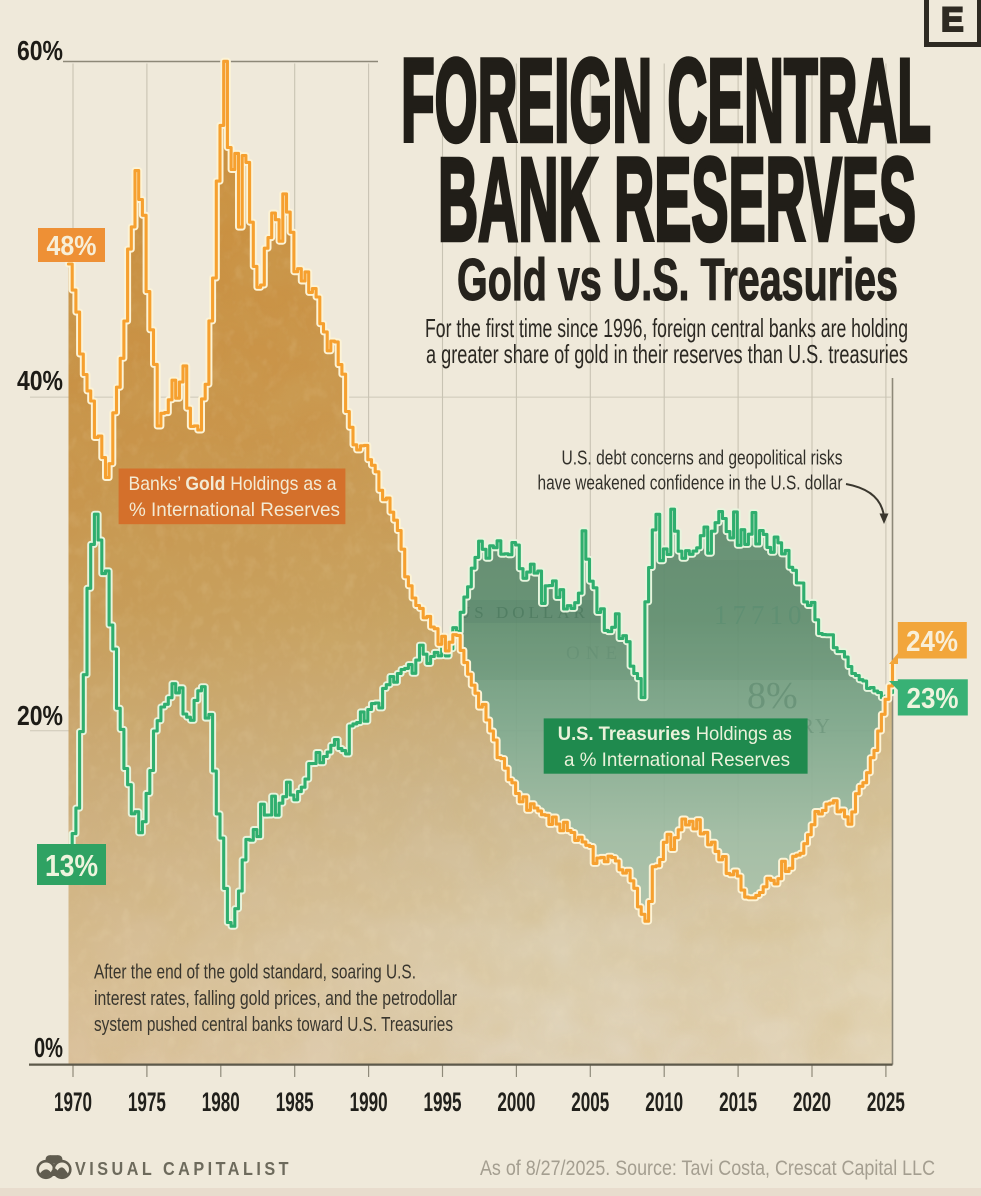  I want to click on svg-text: 20%, so click(40, 715).